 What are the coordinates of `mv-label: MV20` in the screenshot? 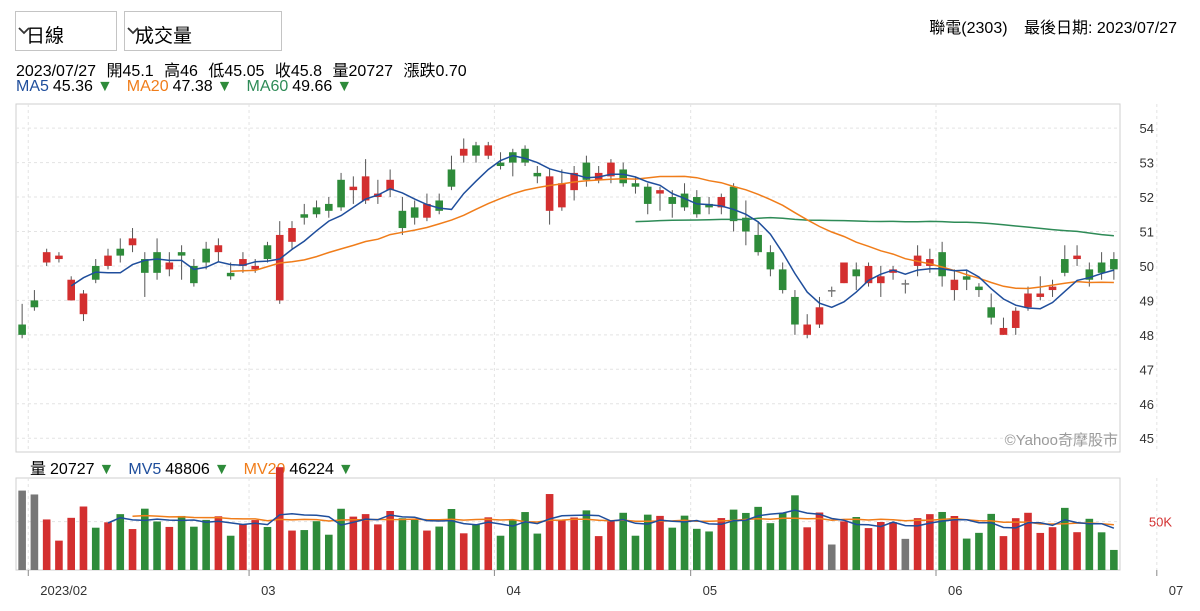 It's located at (264, 469).